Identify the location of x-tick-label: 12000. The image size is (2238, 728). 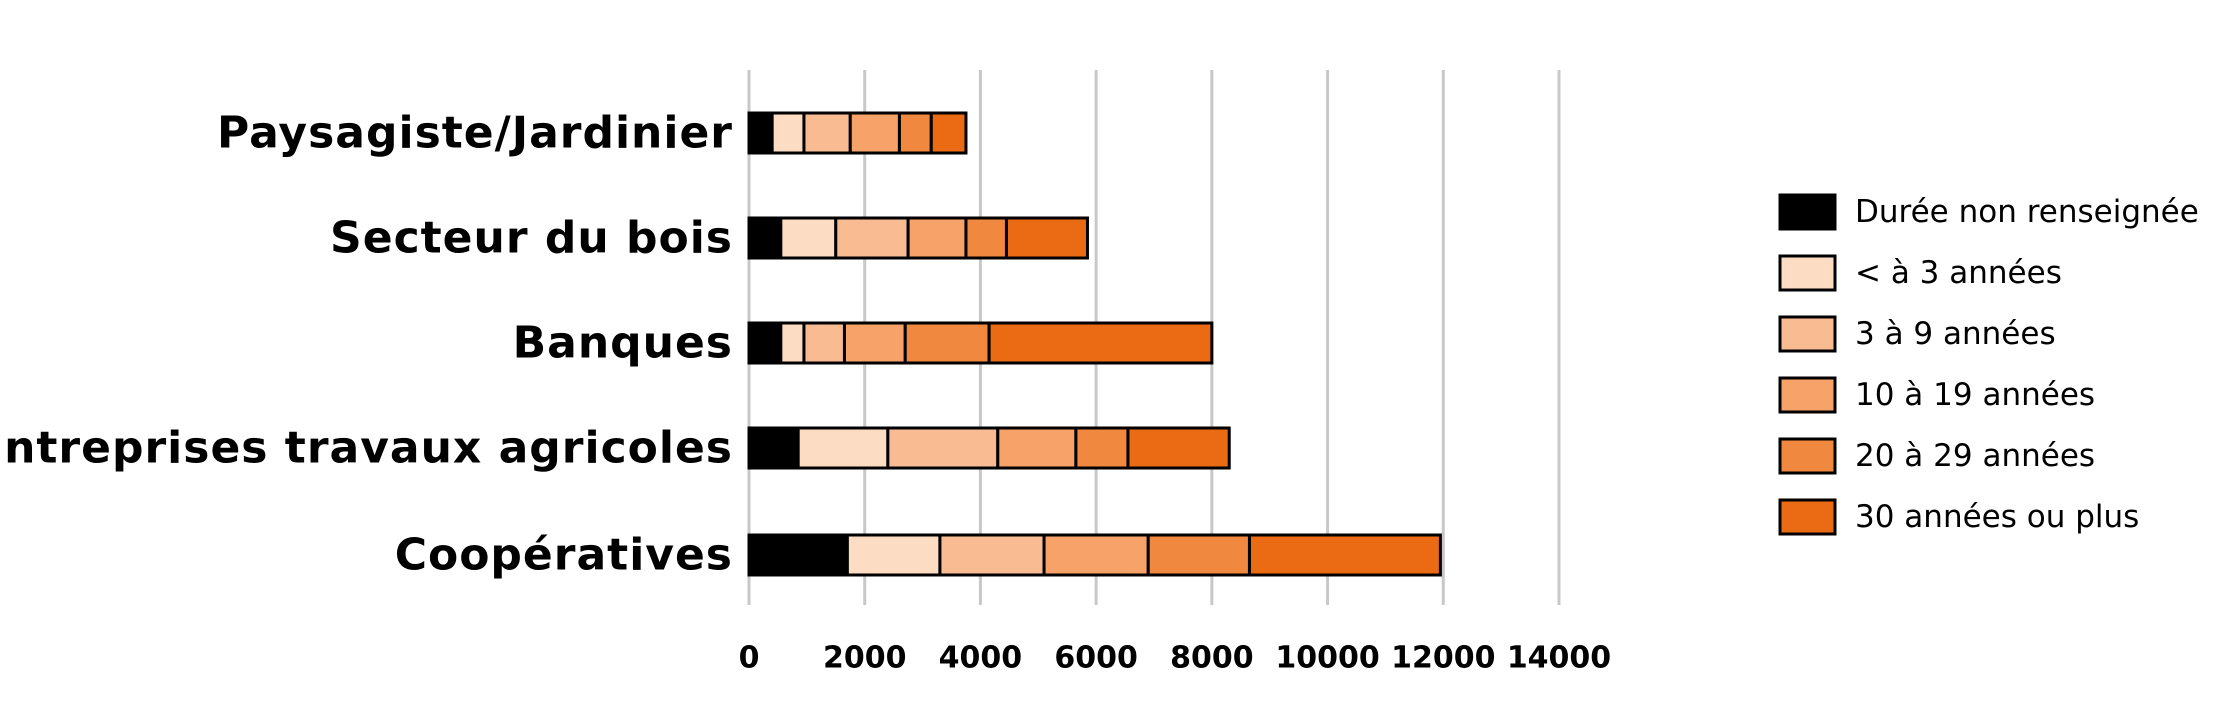
(1443, 658).